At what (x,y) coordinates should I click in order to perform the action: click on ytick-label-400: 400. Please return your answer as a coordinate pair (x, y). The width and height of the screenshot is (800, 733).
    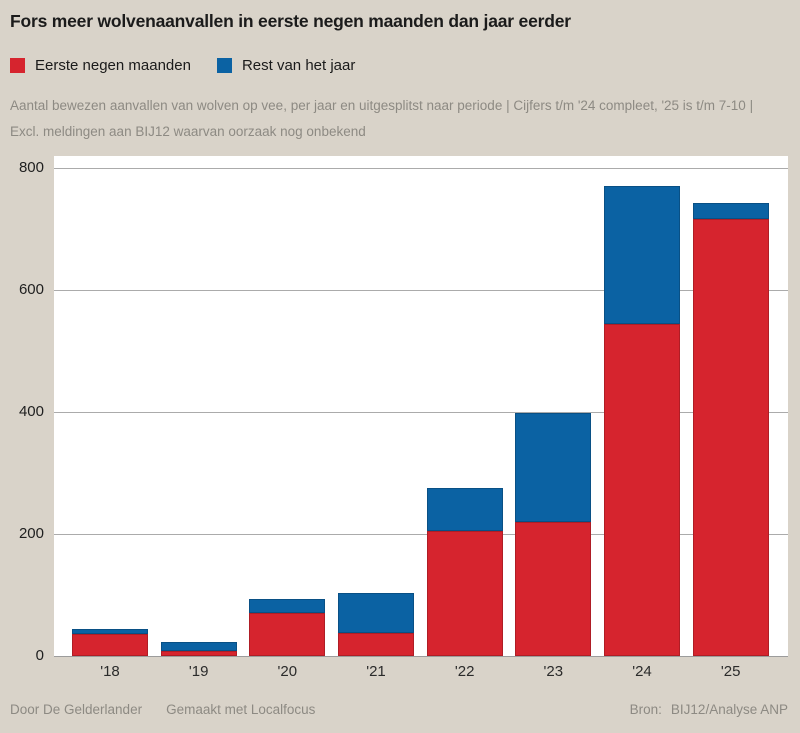
    Looking at the image, I should click on (31, 411).